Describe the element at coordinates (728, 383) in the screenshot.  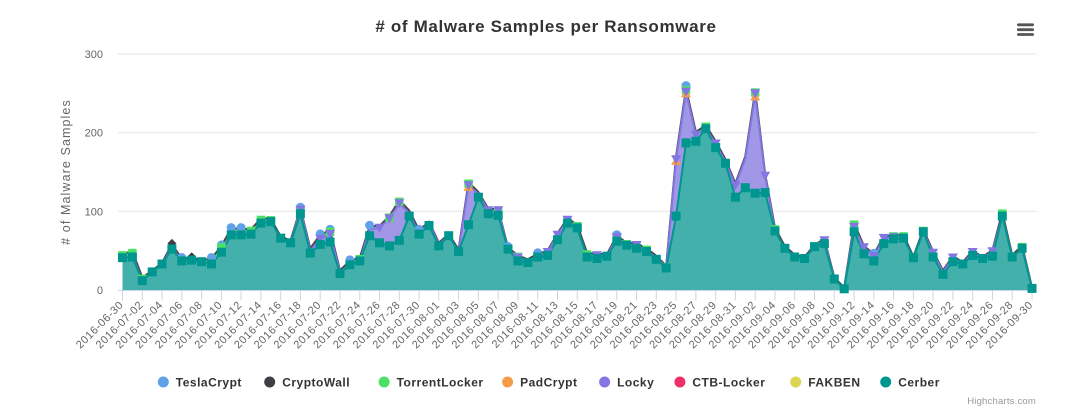
I see `svg-text: CTB-Locker` at that location.